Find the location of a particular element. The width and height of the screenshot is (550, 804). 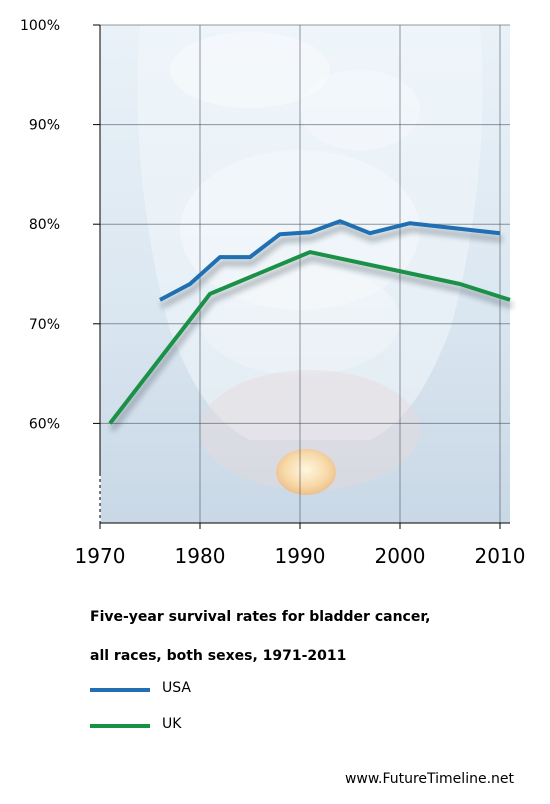

y-tick-label: 90% is located at coordinates (44, 126).